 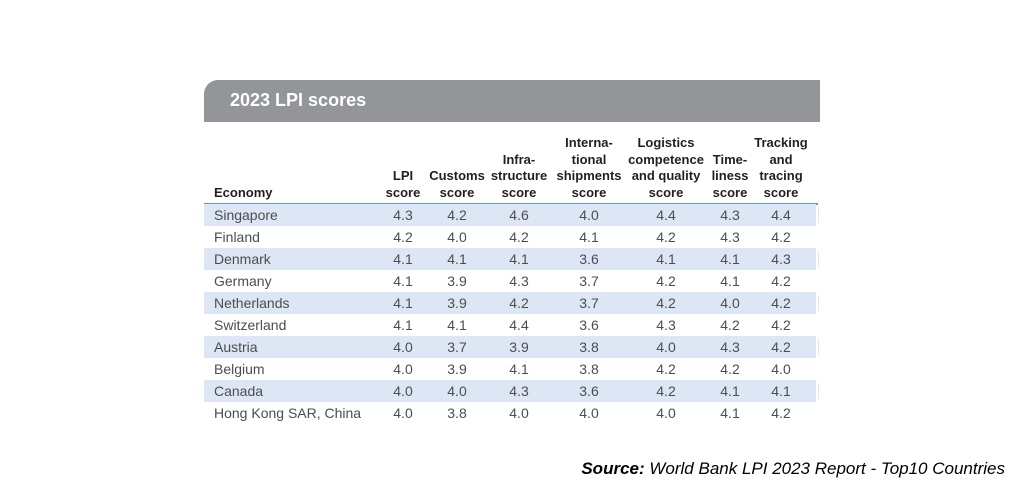 I want to click on economy-cell: Belgium, so click(x=239, y=369).